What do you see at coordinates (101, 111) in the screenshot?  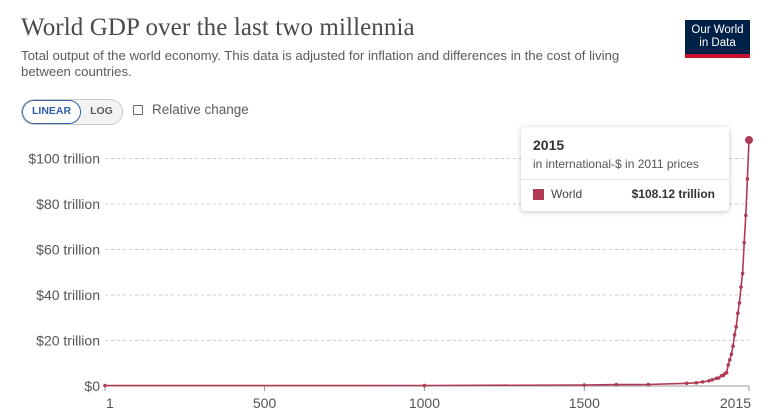 I see `log-scale-button: LOG` at bounding box center [101, 111].